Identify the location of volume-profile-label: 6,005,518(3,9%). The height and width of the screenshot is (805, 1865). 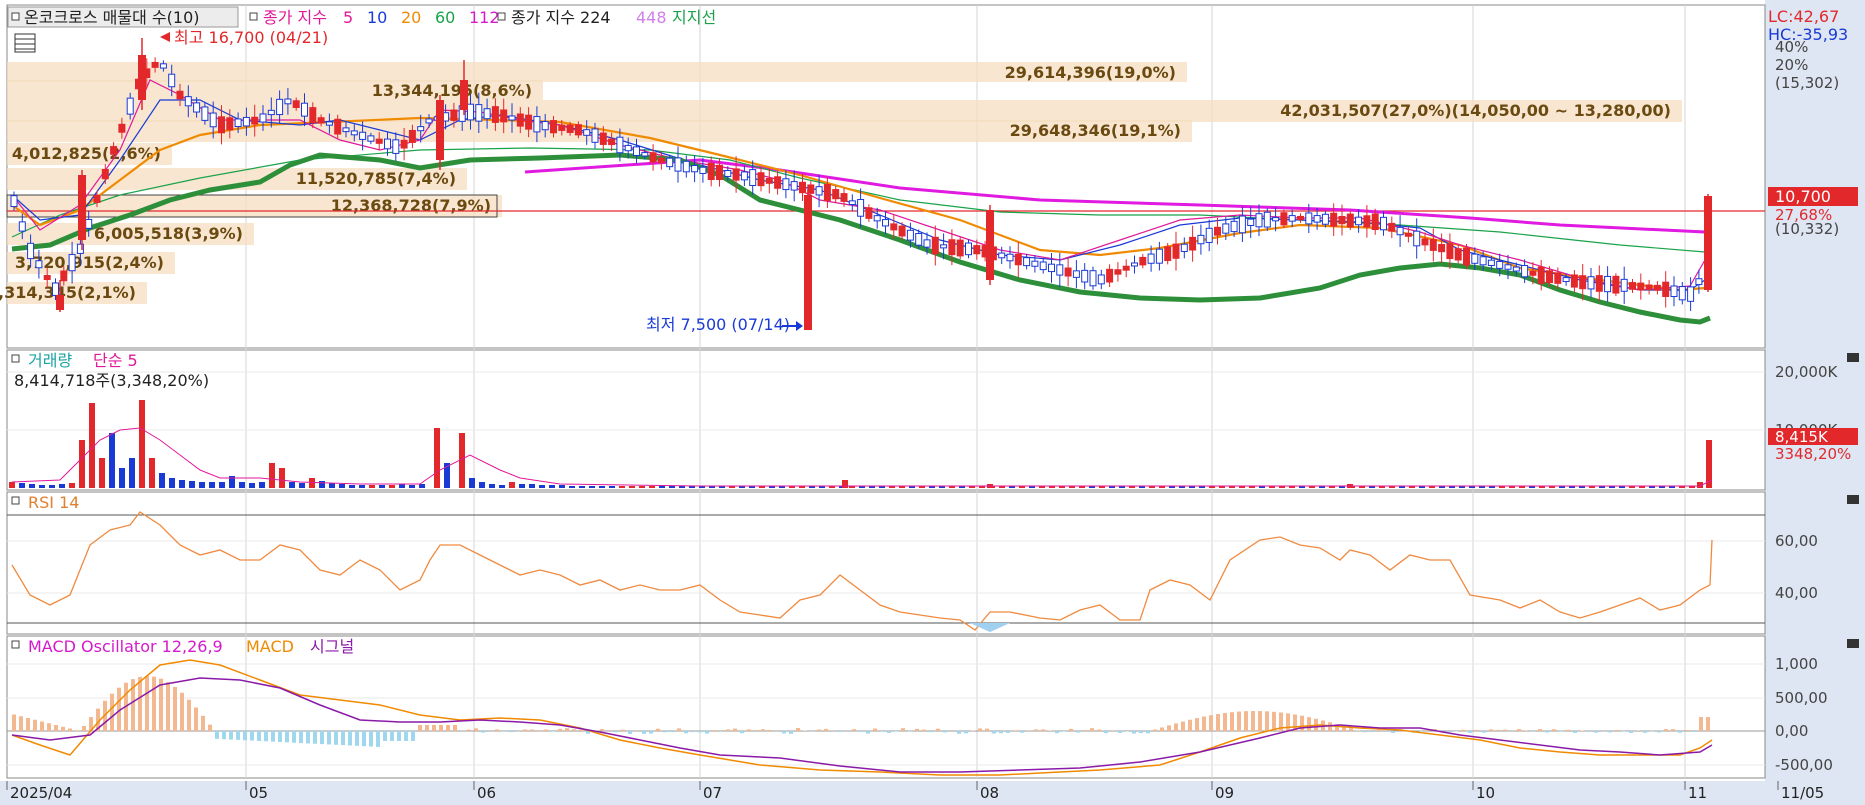
(168, 233).